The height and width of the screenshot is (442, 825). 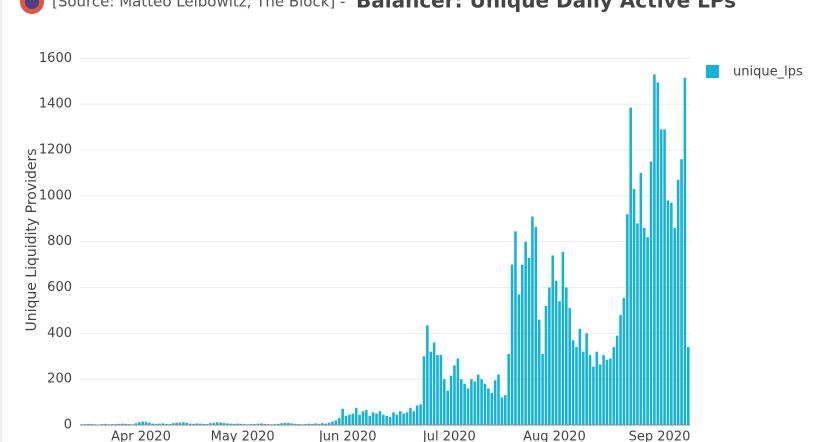 What do you see at coordinates (660, 436) in the screenshot?
I see `x-tick-label: Sep 2020` at bounding box center [660, 436].